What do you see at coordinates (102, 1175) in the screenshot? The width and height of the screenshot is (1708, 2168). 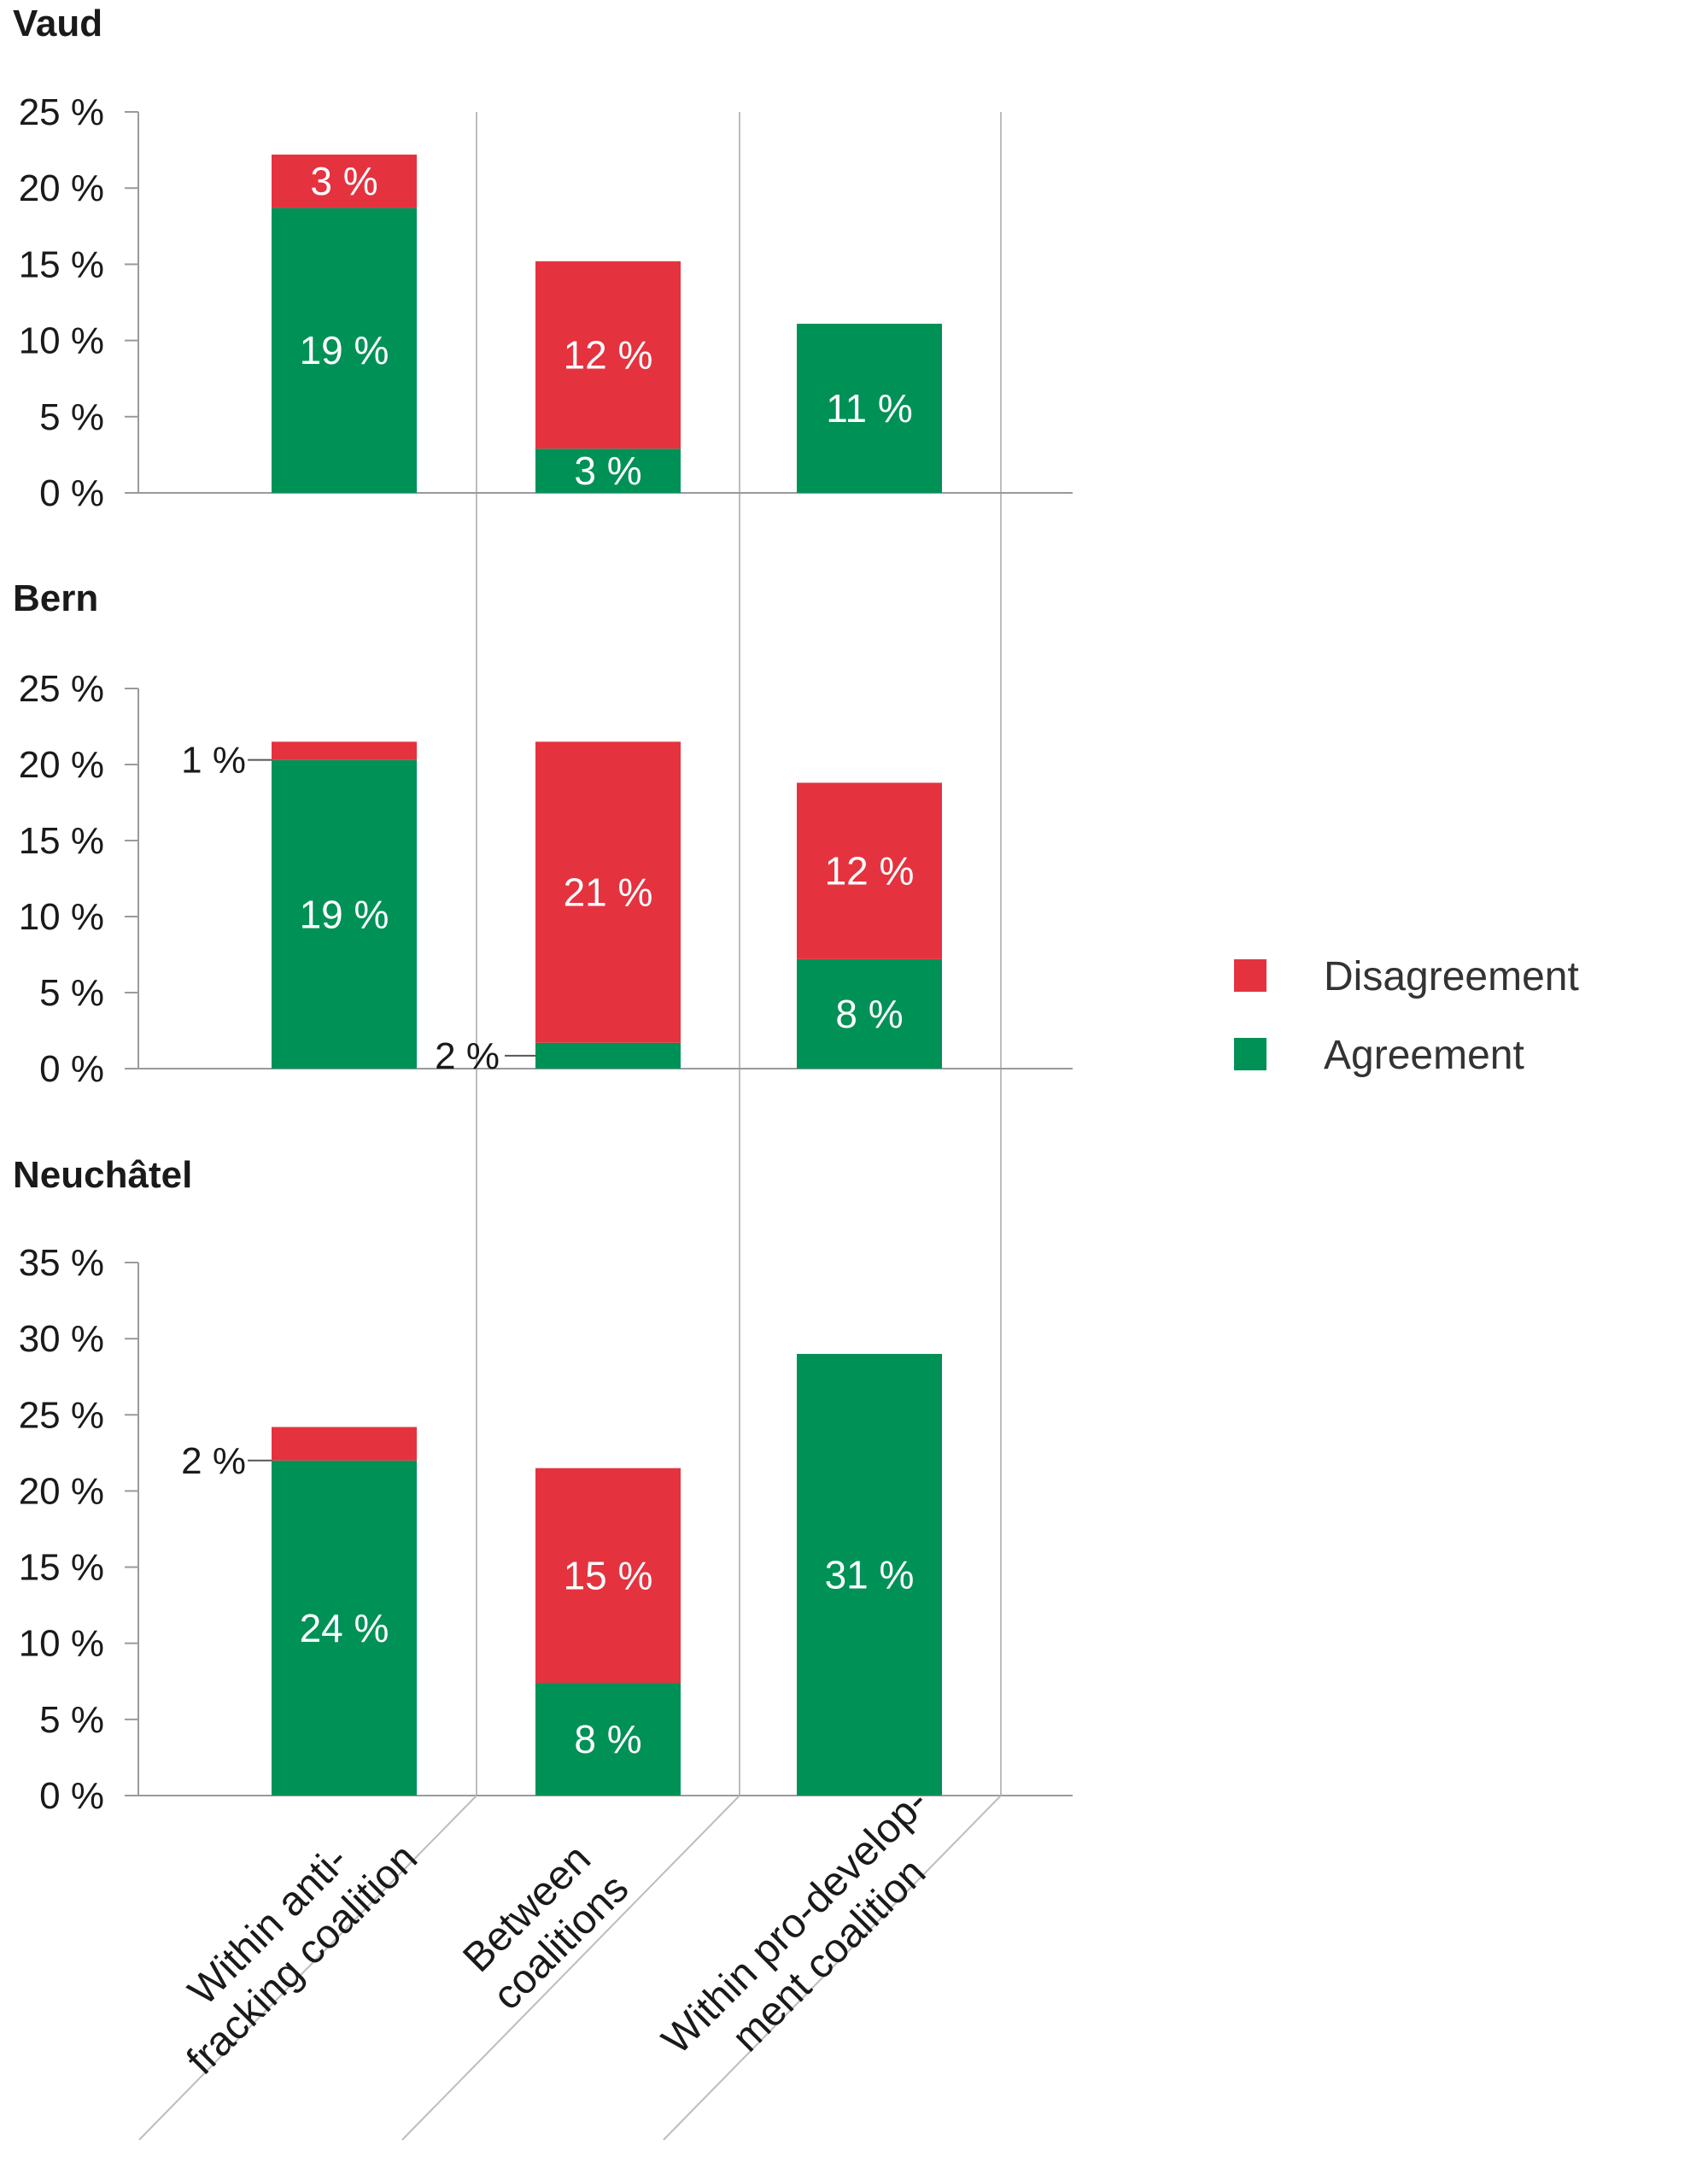 I see `panel-title: Neuchâtel` at bounding box center [102, 1175].